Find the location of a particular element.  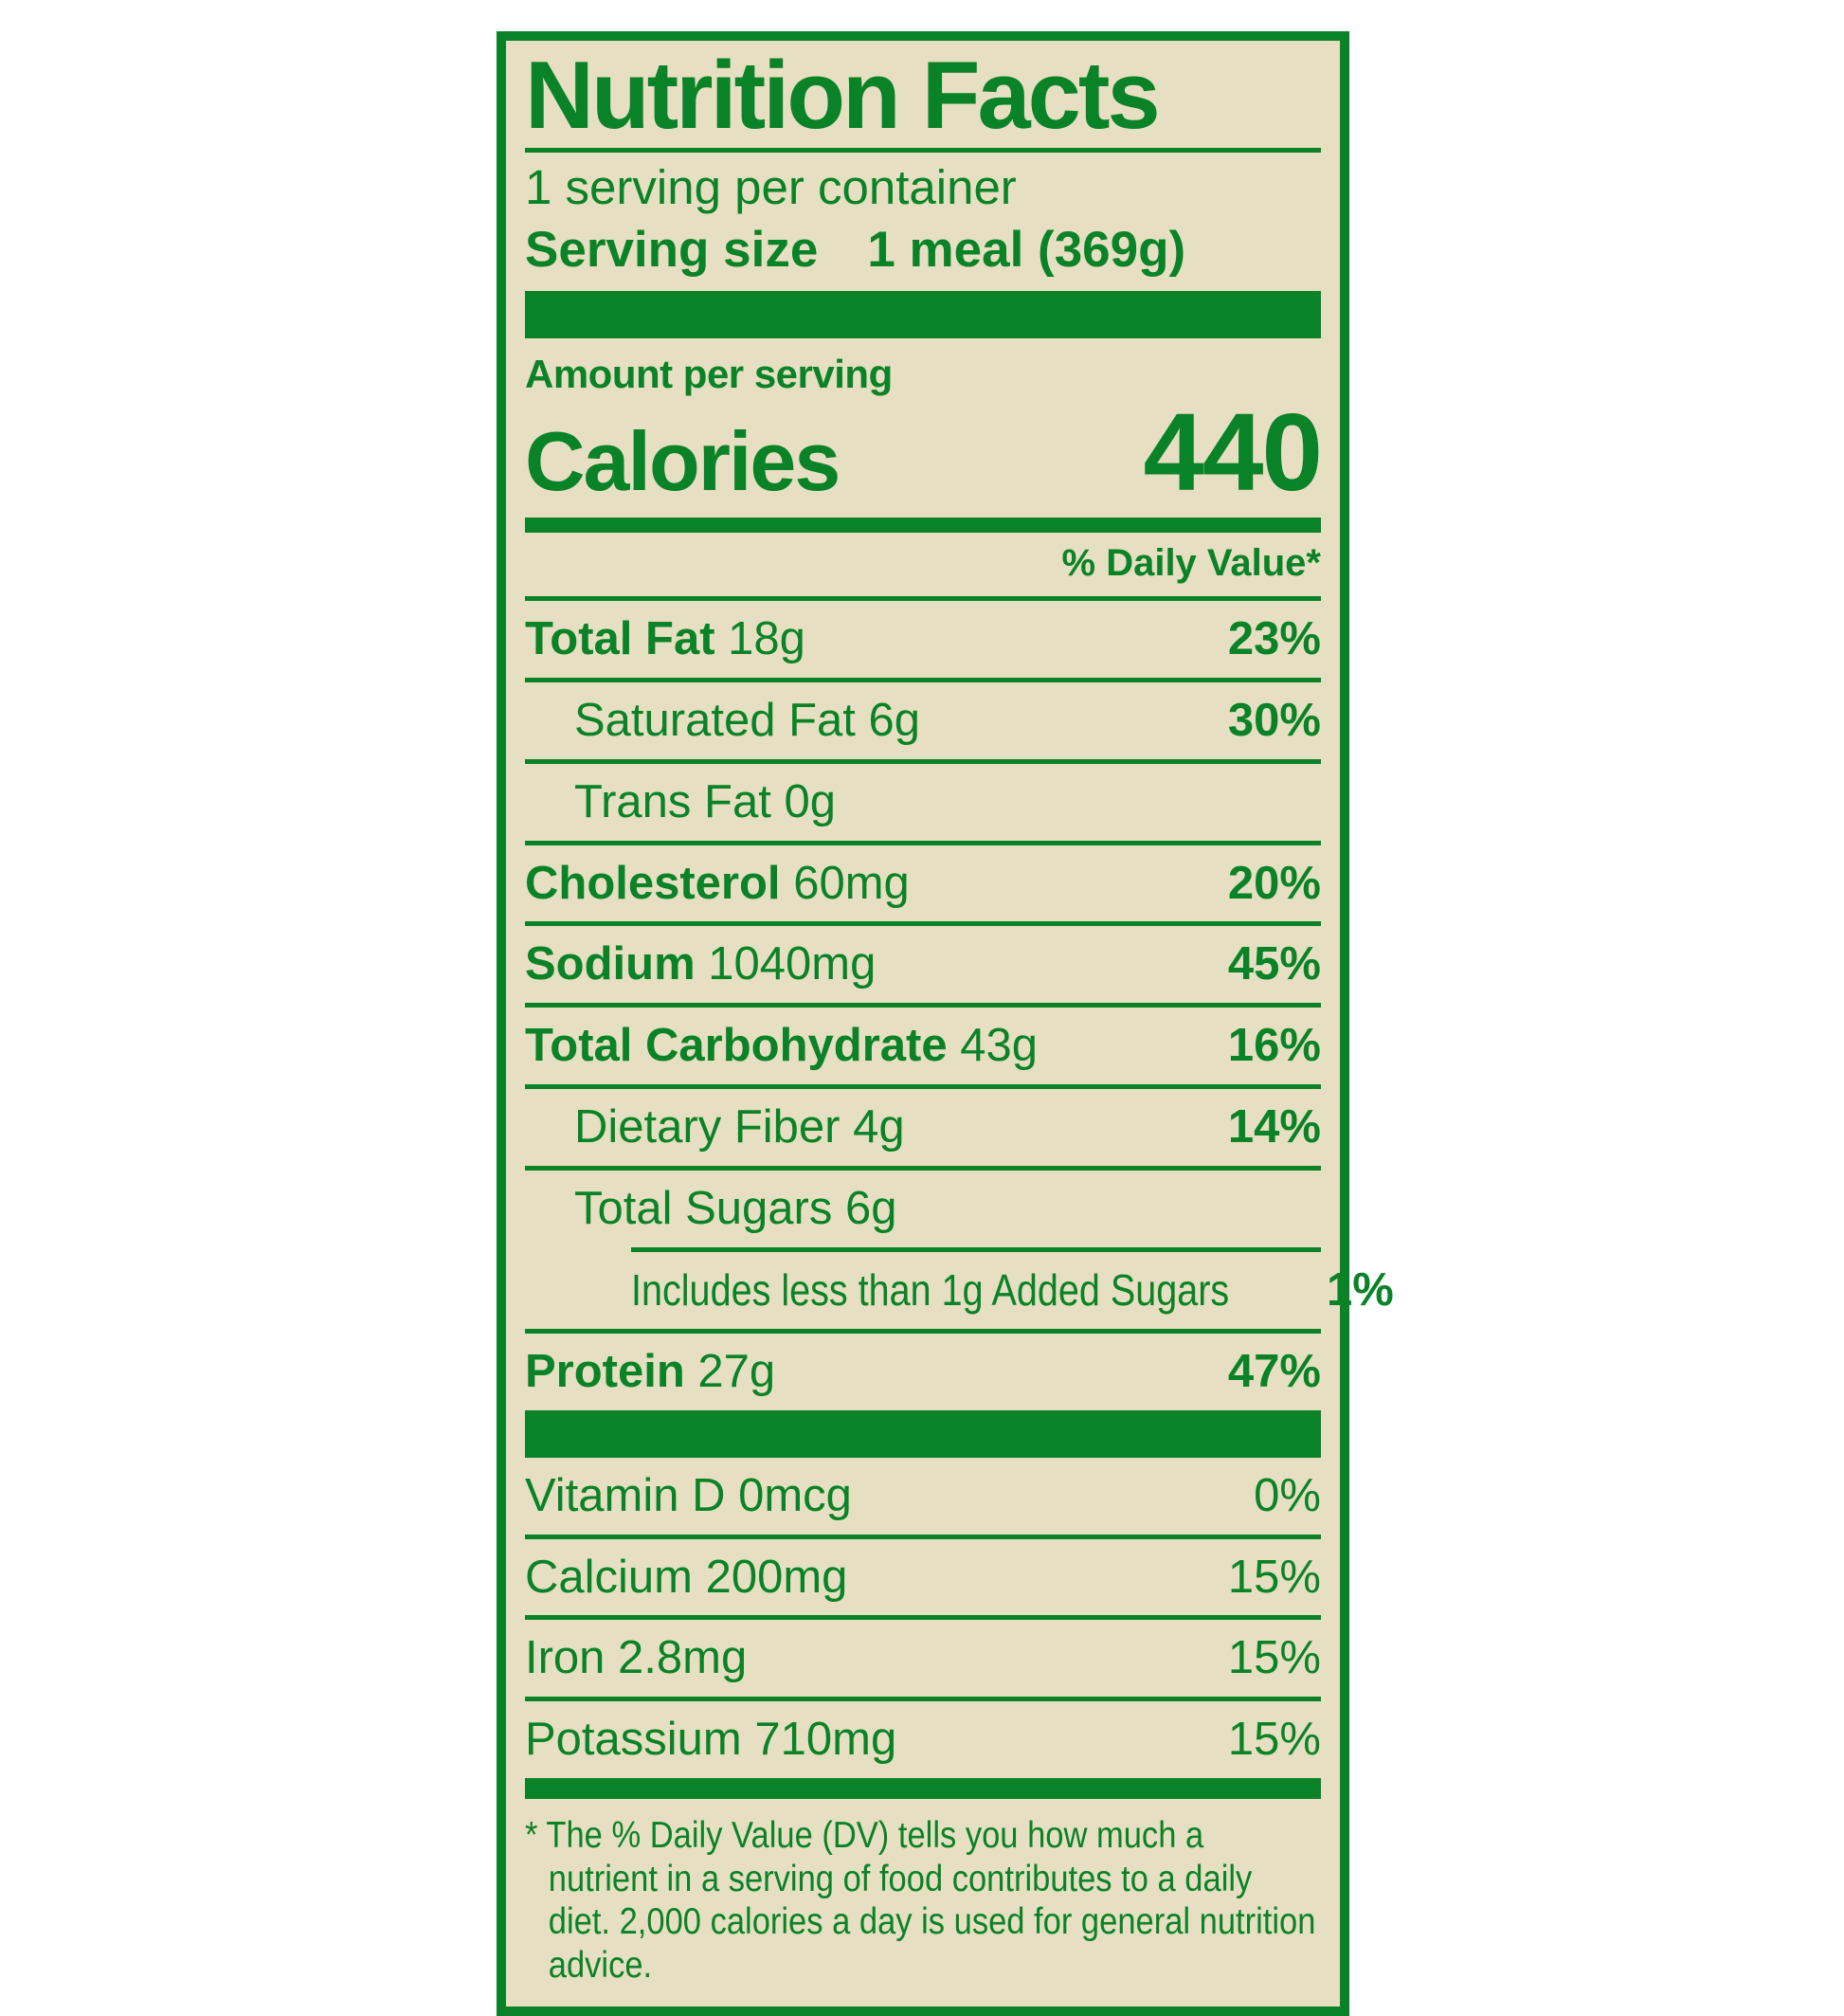

nutrient-name-amount: Trans Fat 0g is located at coordinates (705, 802).